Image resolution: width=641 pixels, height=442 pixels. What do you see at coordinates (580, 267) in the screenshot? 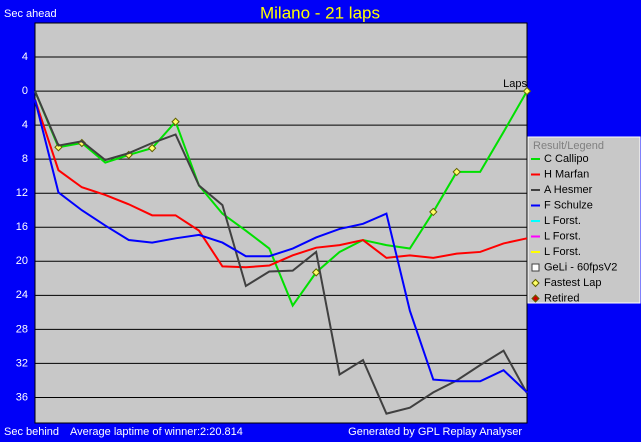
I see `legend-label: GeLi - 60fpsV2` at bounding box center [580, 267].